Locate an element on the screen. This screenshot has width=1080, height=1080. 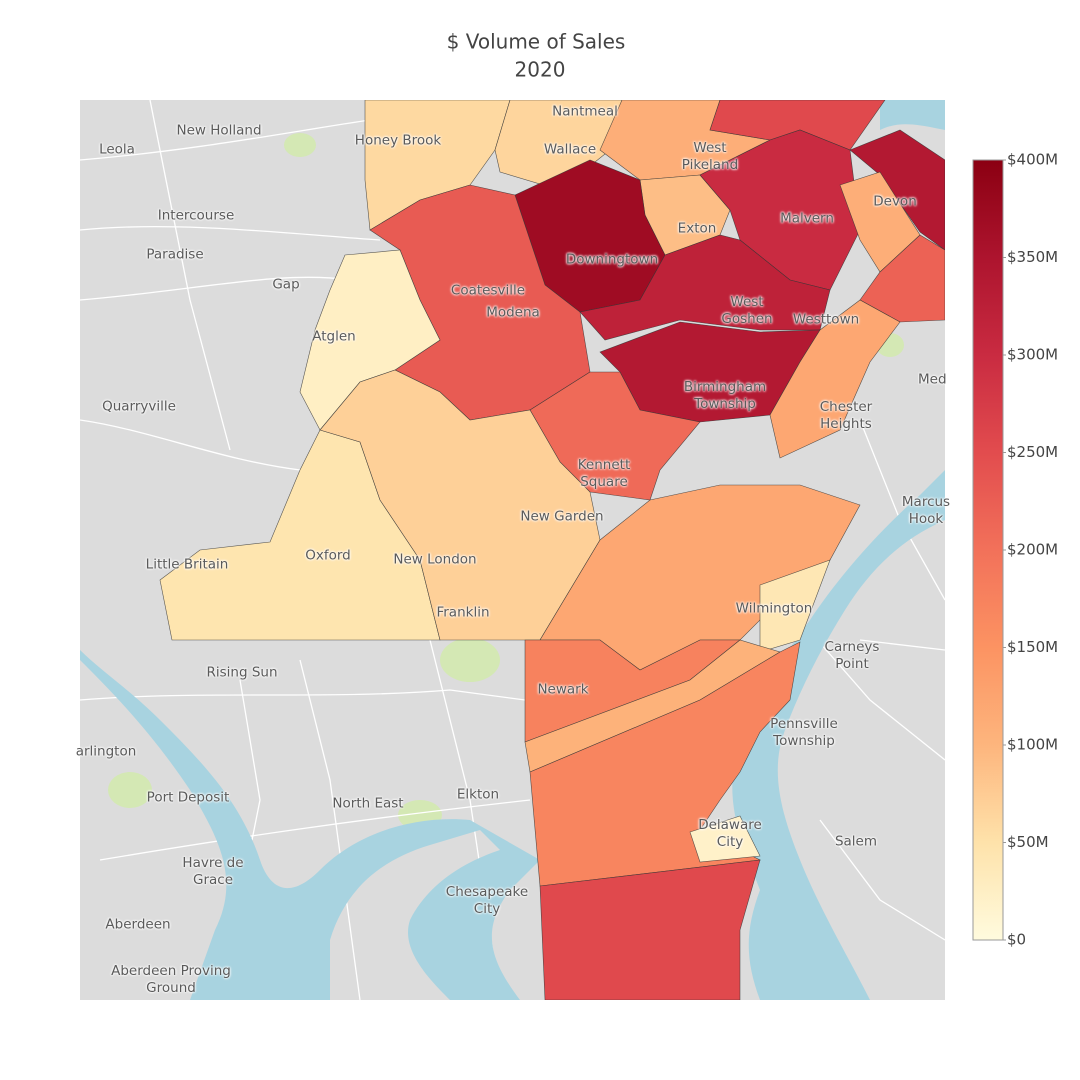
place-label: Exton is located at coordinates (697, 228).